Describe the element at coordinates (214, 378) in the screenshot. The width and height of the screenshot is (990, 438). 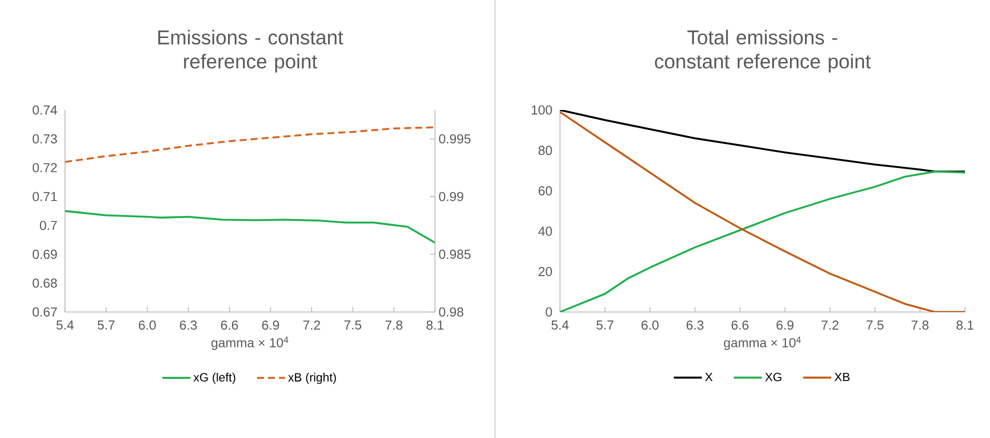
I see `legend-label: xG (left)` at that location.